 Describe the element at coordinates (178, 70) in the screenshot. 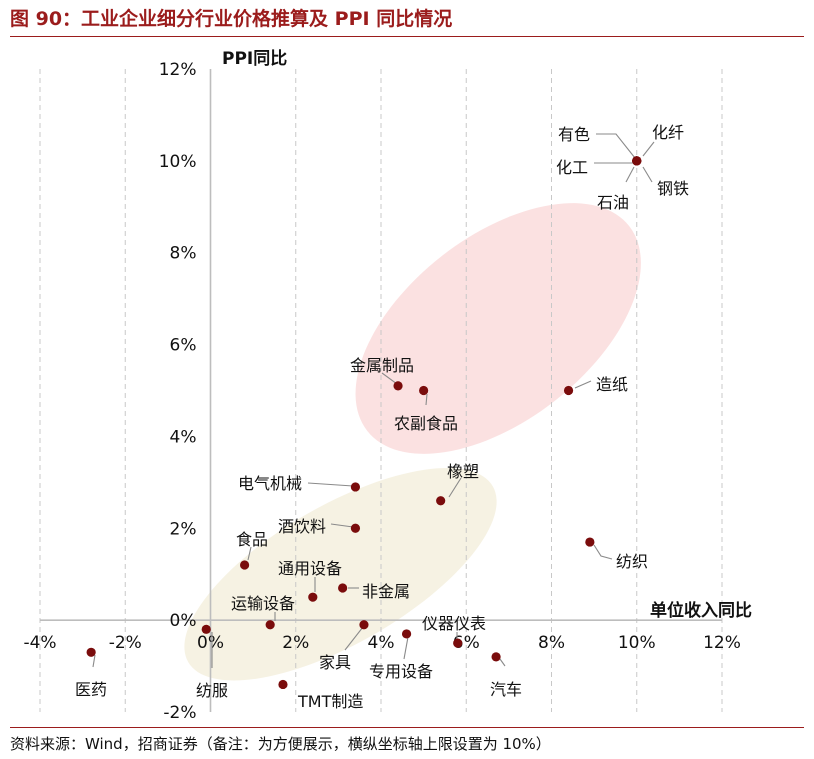

I see `y-tick-label: 12%` at that location.